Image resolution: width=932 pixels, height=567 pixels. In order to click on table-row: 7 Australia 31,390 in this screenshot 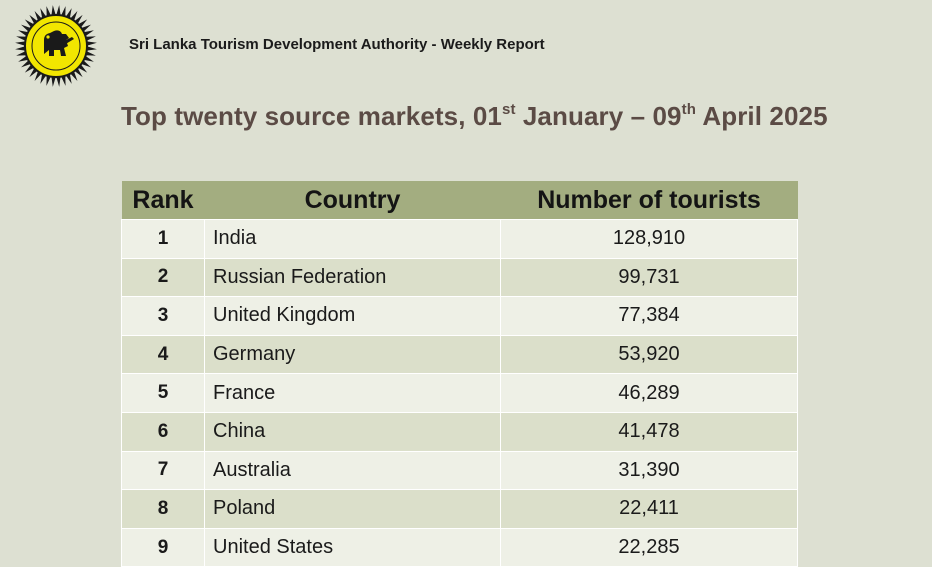, I will do `click(459, 470)`.